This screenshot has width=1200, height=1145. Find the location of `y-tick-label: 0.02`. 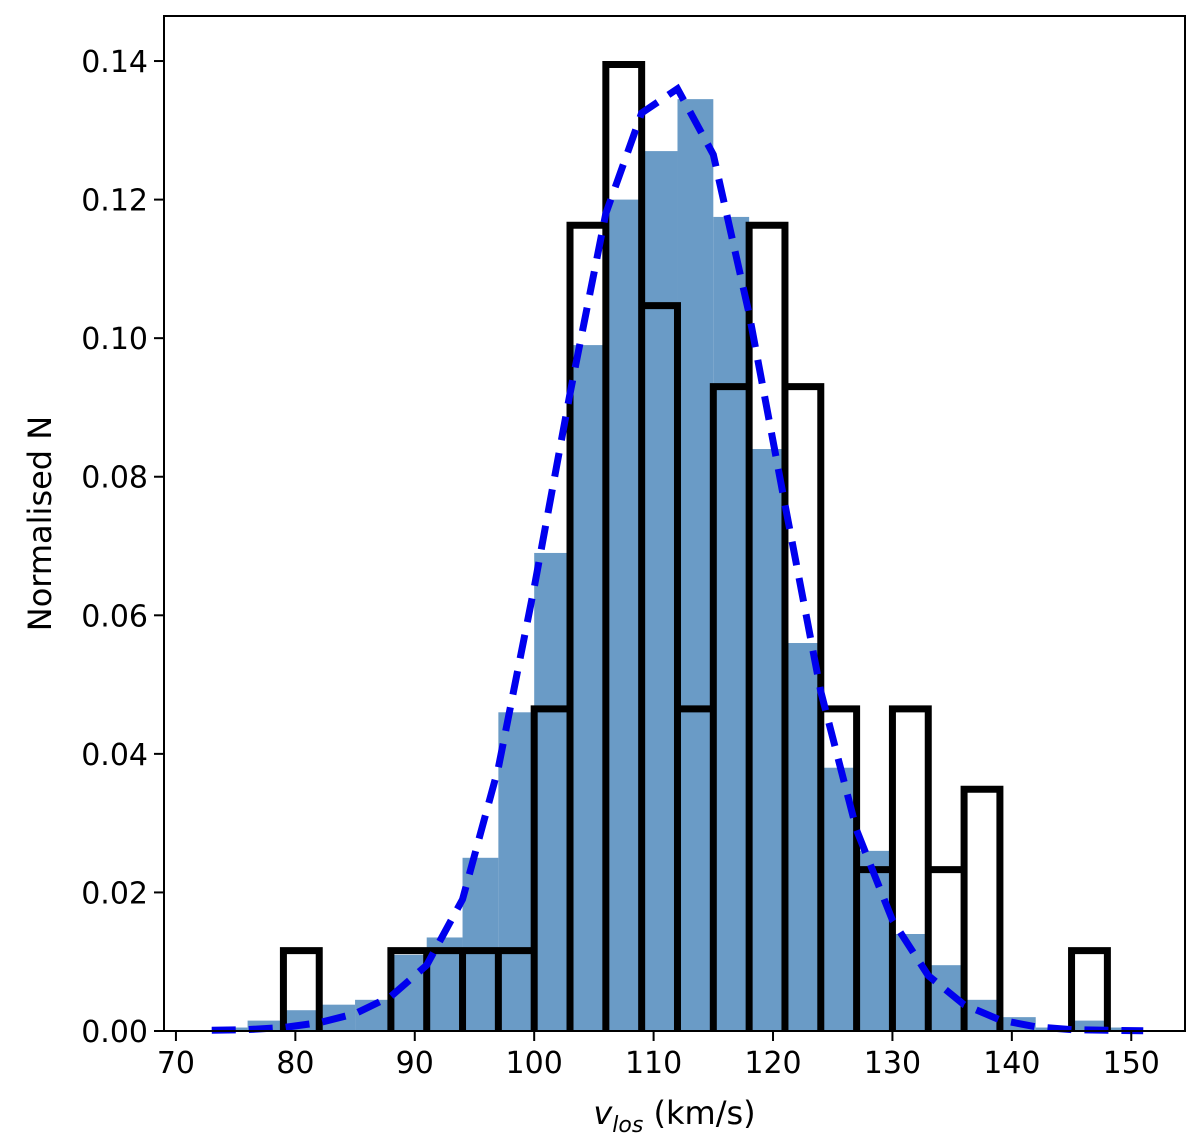

y-tick-label: 0.02 is located at coordinates (114, 893).